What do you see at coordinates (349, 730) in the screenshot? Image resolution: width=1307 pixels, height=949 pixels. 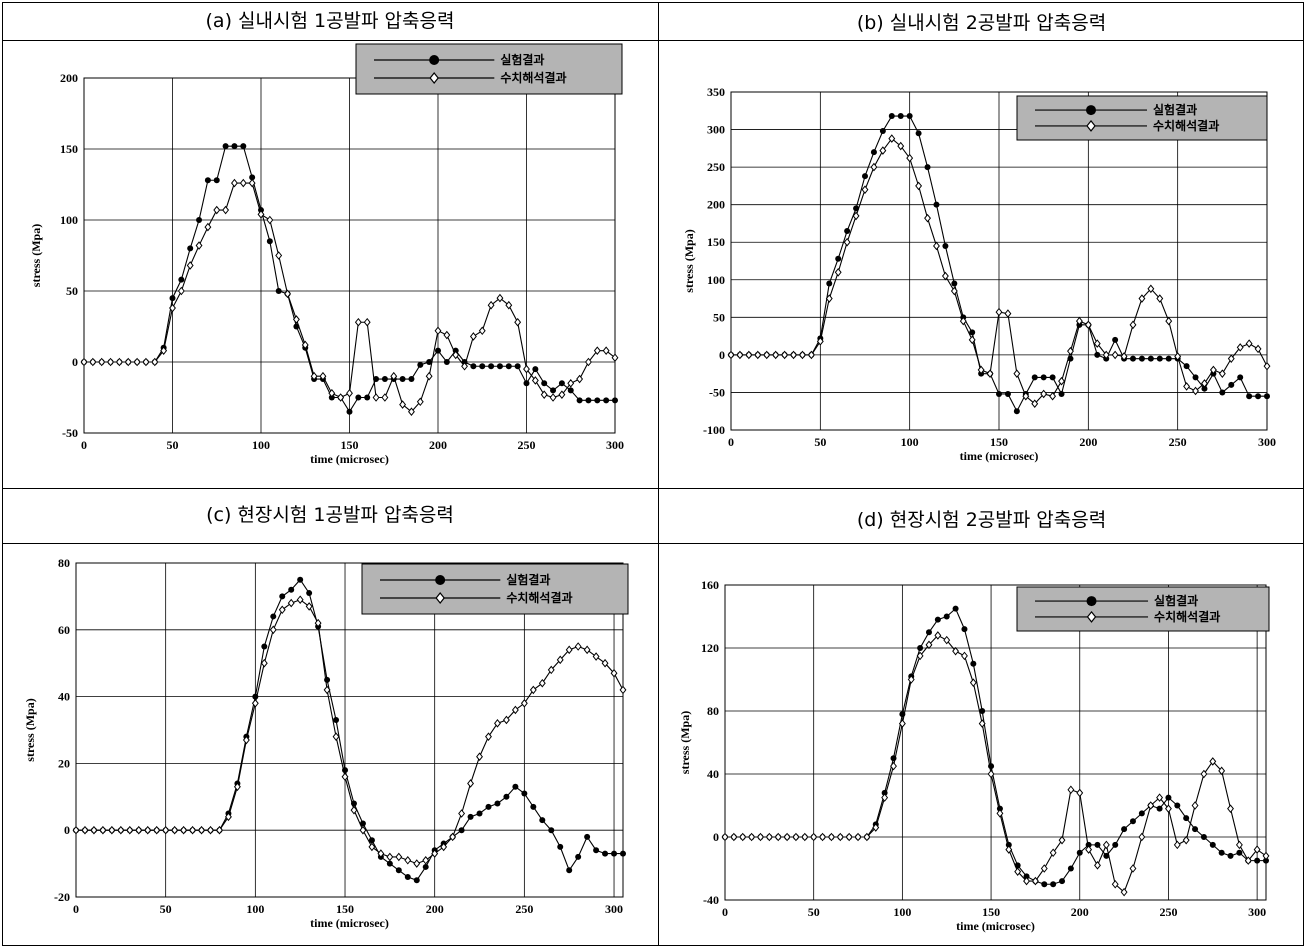 I see `plot-area` at bounding box center [349, 730].